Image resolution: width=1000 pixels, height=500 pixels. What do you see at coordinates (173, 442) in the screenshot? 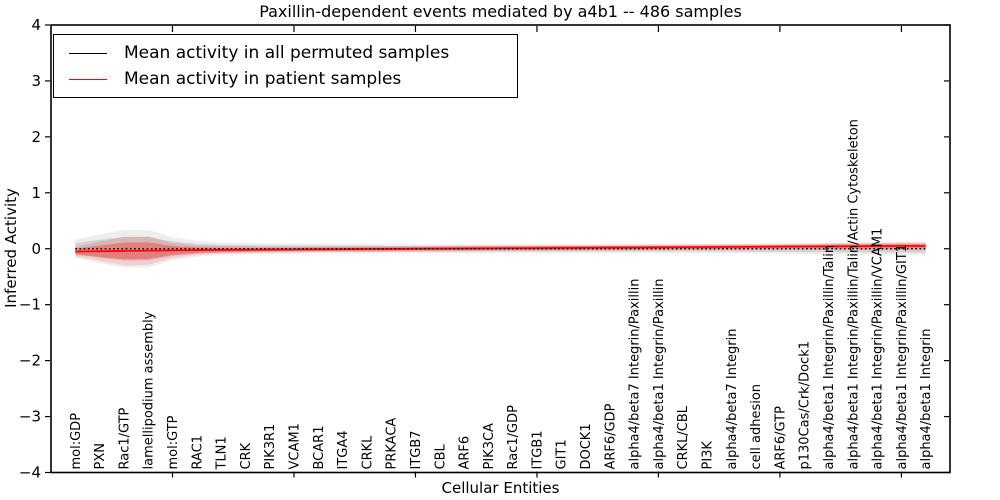
I see `x-tick-label: mol:GTP` at bounding box center [173, 442].